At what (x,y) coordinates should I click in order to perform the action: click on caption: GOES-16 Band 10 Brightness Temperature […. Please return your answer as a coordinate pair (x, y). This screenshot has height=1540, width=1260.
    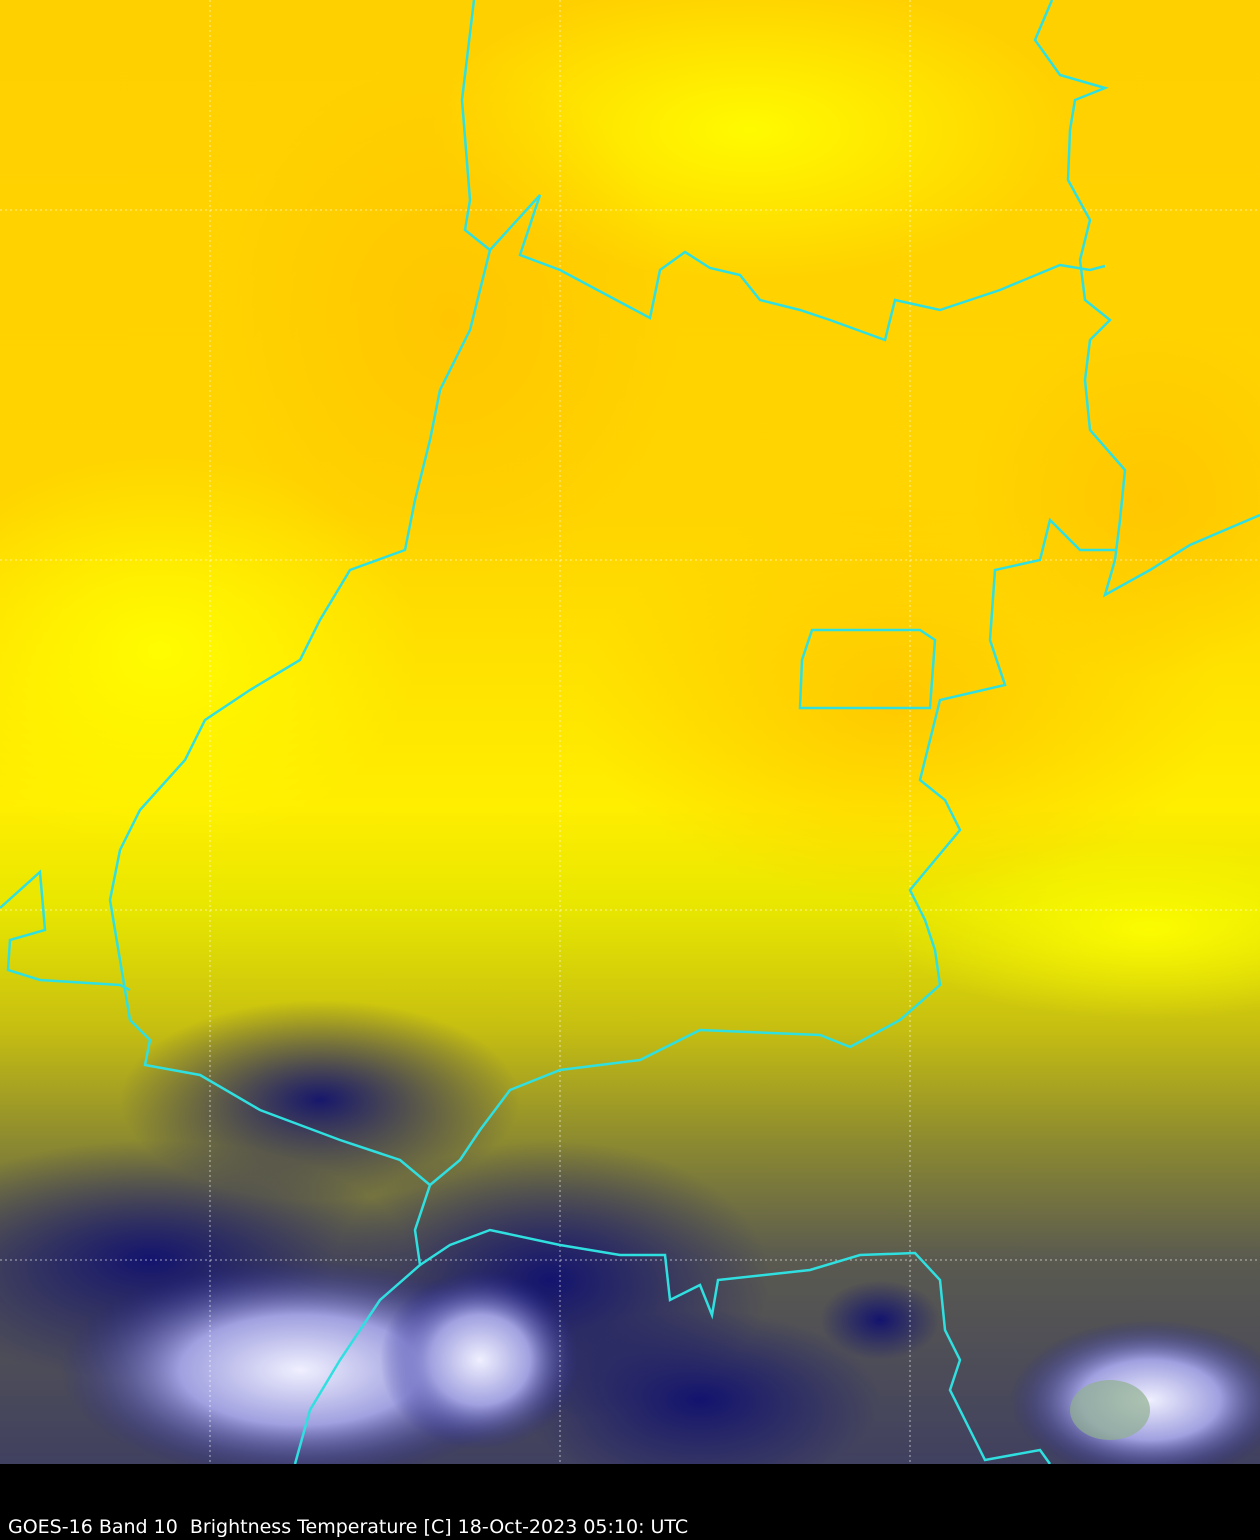
    Looking at the image, I should click on (348, 1527).